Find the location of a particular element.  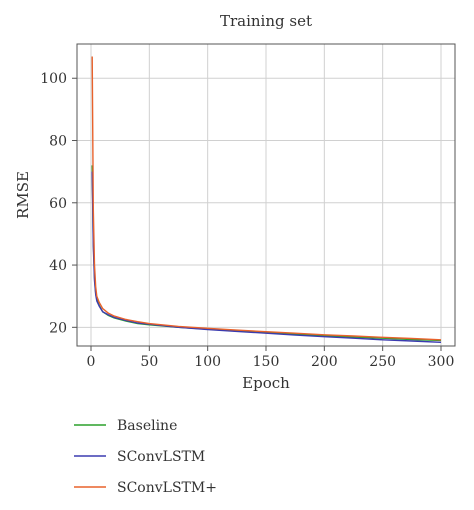

y-tick-label: 40 is located at coordinates (58, 266).